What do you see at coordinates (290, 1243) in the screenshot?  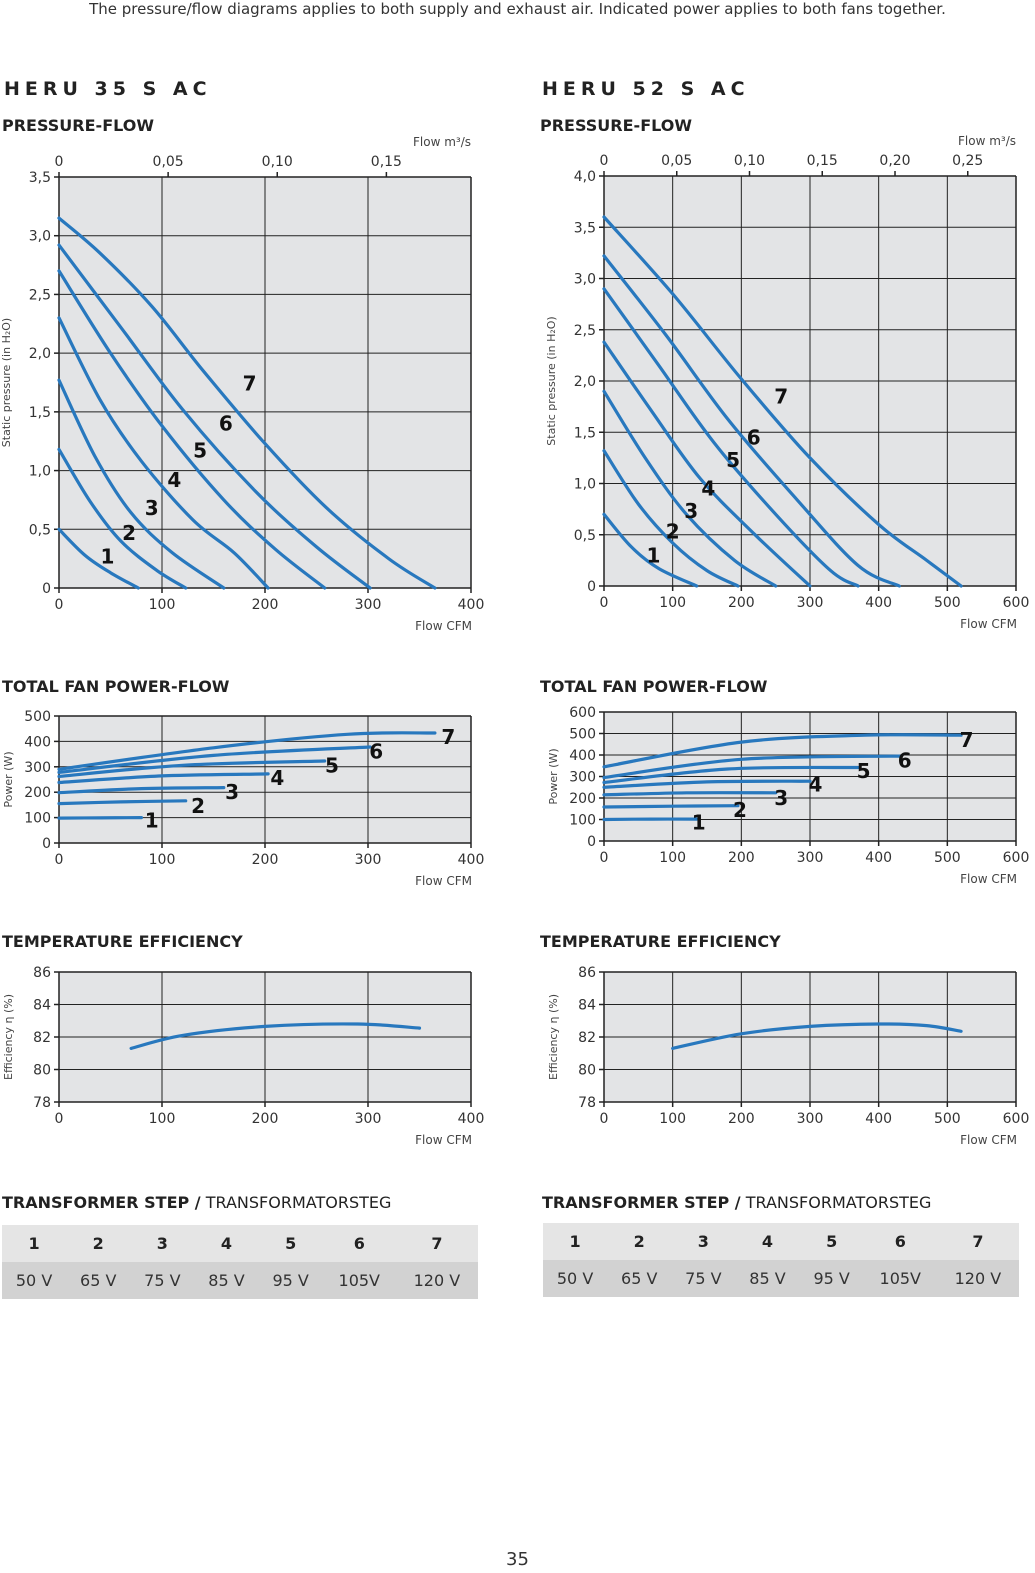 I see `step-cell: 5` at bounding box center [290, 1243].